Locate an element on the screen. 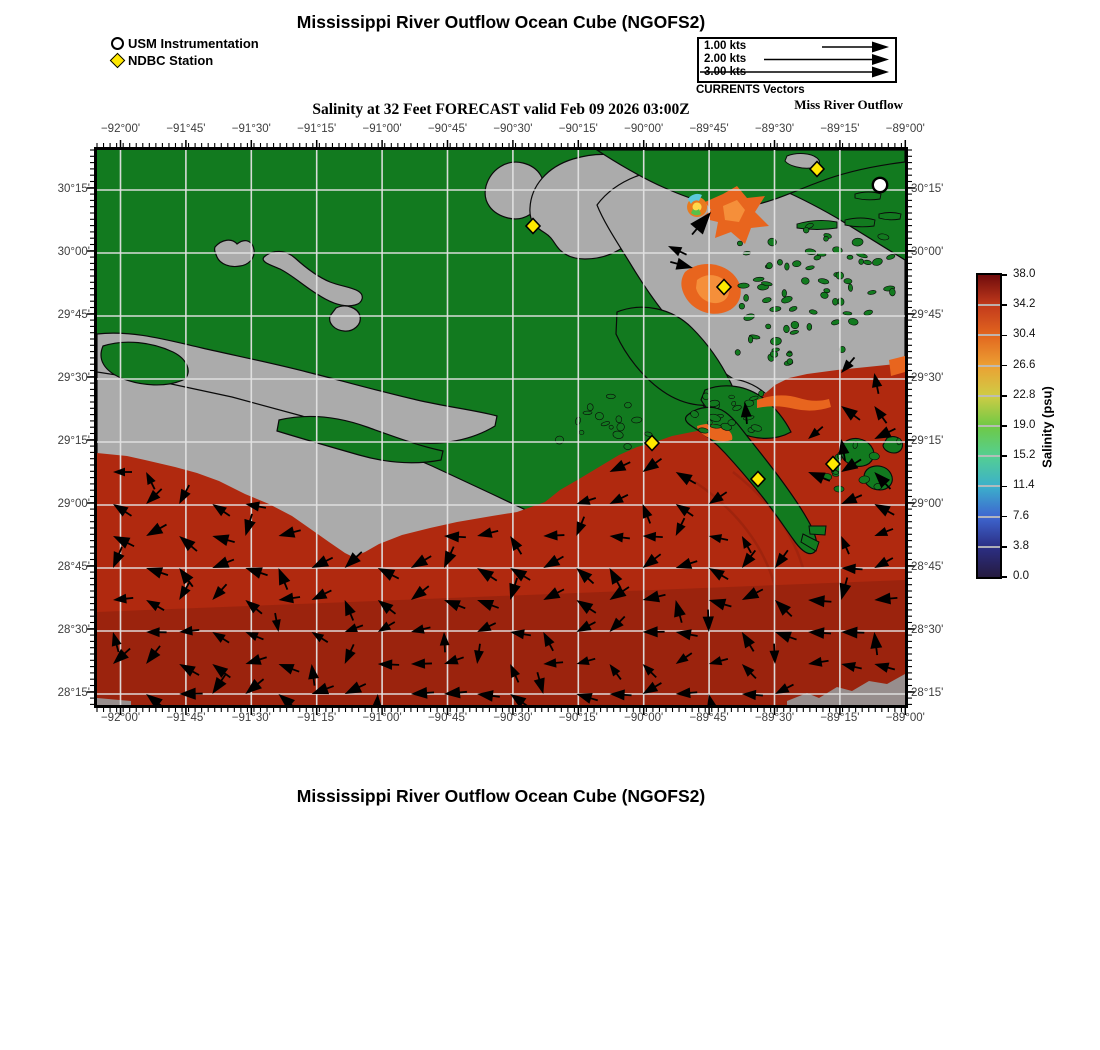 Image resolution: width=1100 pixels, height=1050 pixels. colorbar-tick-label: 11.4 is located at coordinates (1024, 485).